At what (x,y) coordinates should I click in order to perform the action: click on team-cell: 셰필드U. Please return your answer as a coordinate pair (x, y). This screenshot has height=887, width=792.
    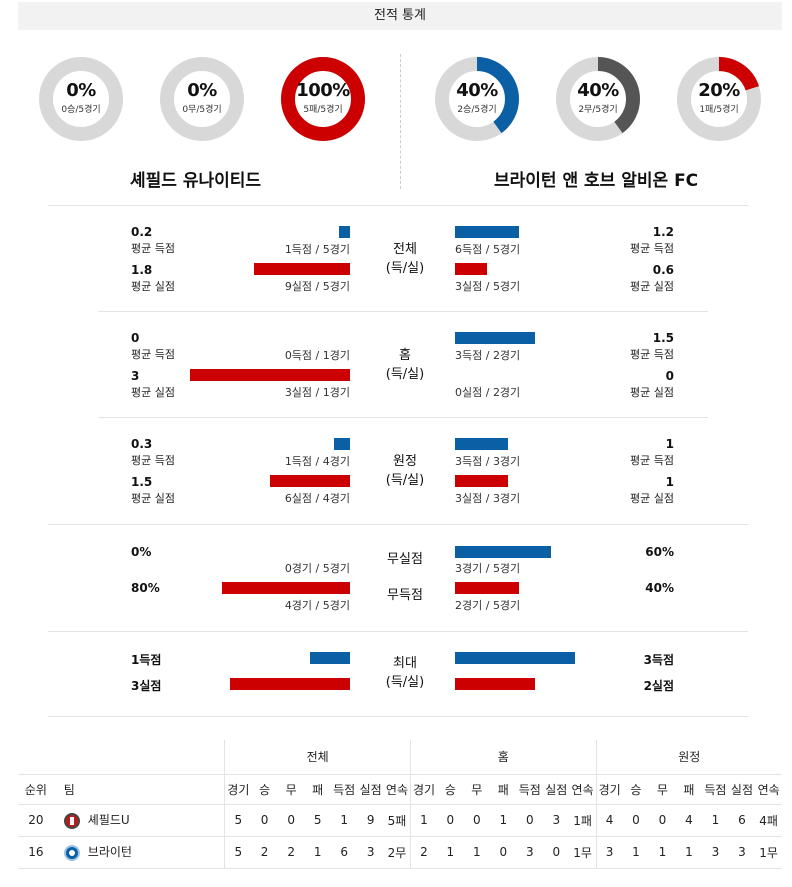
    Looking at the image, I should click on (139, 820).